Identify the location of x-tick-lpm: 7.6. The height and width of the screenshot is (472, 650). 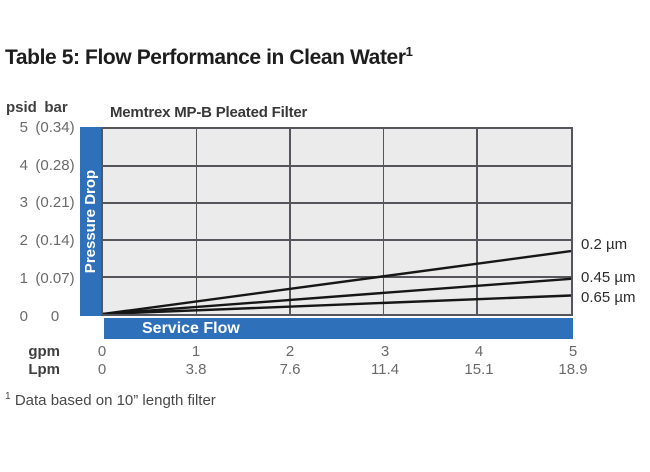
(290, 369).